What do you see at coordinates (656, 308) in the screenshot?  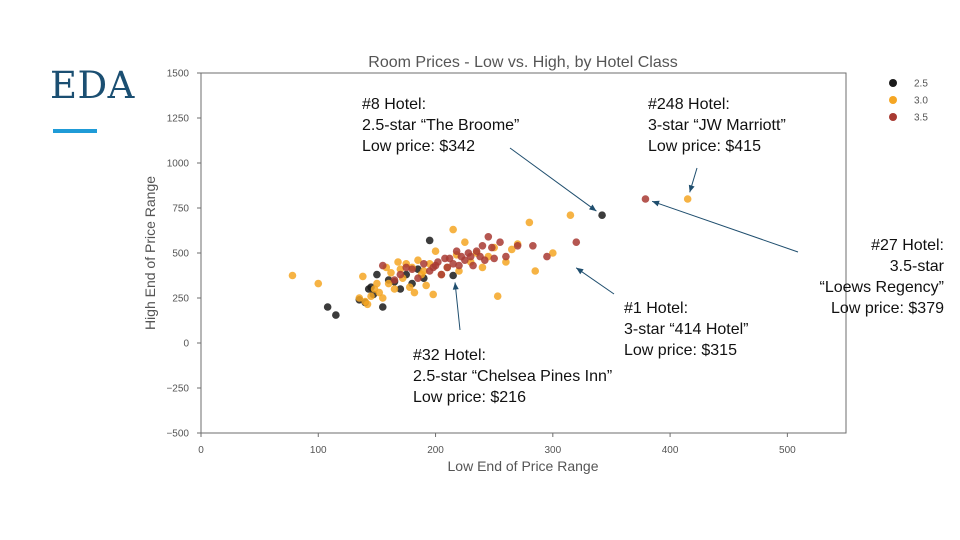 I see `annotation-line: #1 Hotel:` at bounding box center [656, 308].